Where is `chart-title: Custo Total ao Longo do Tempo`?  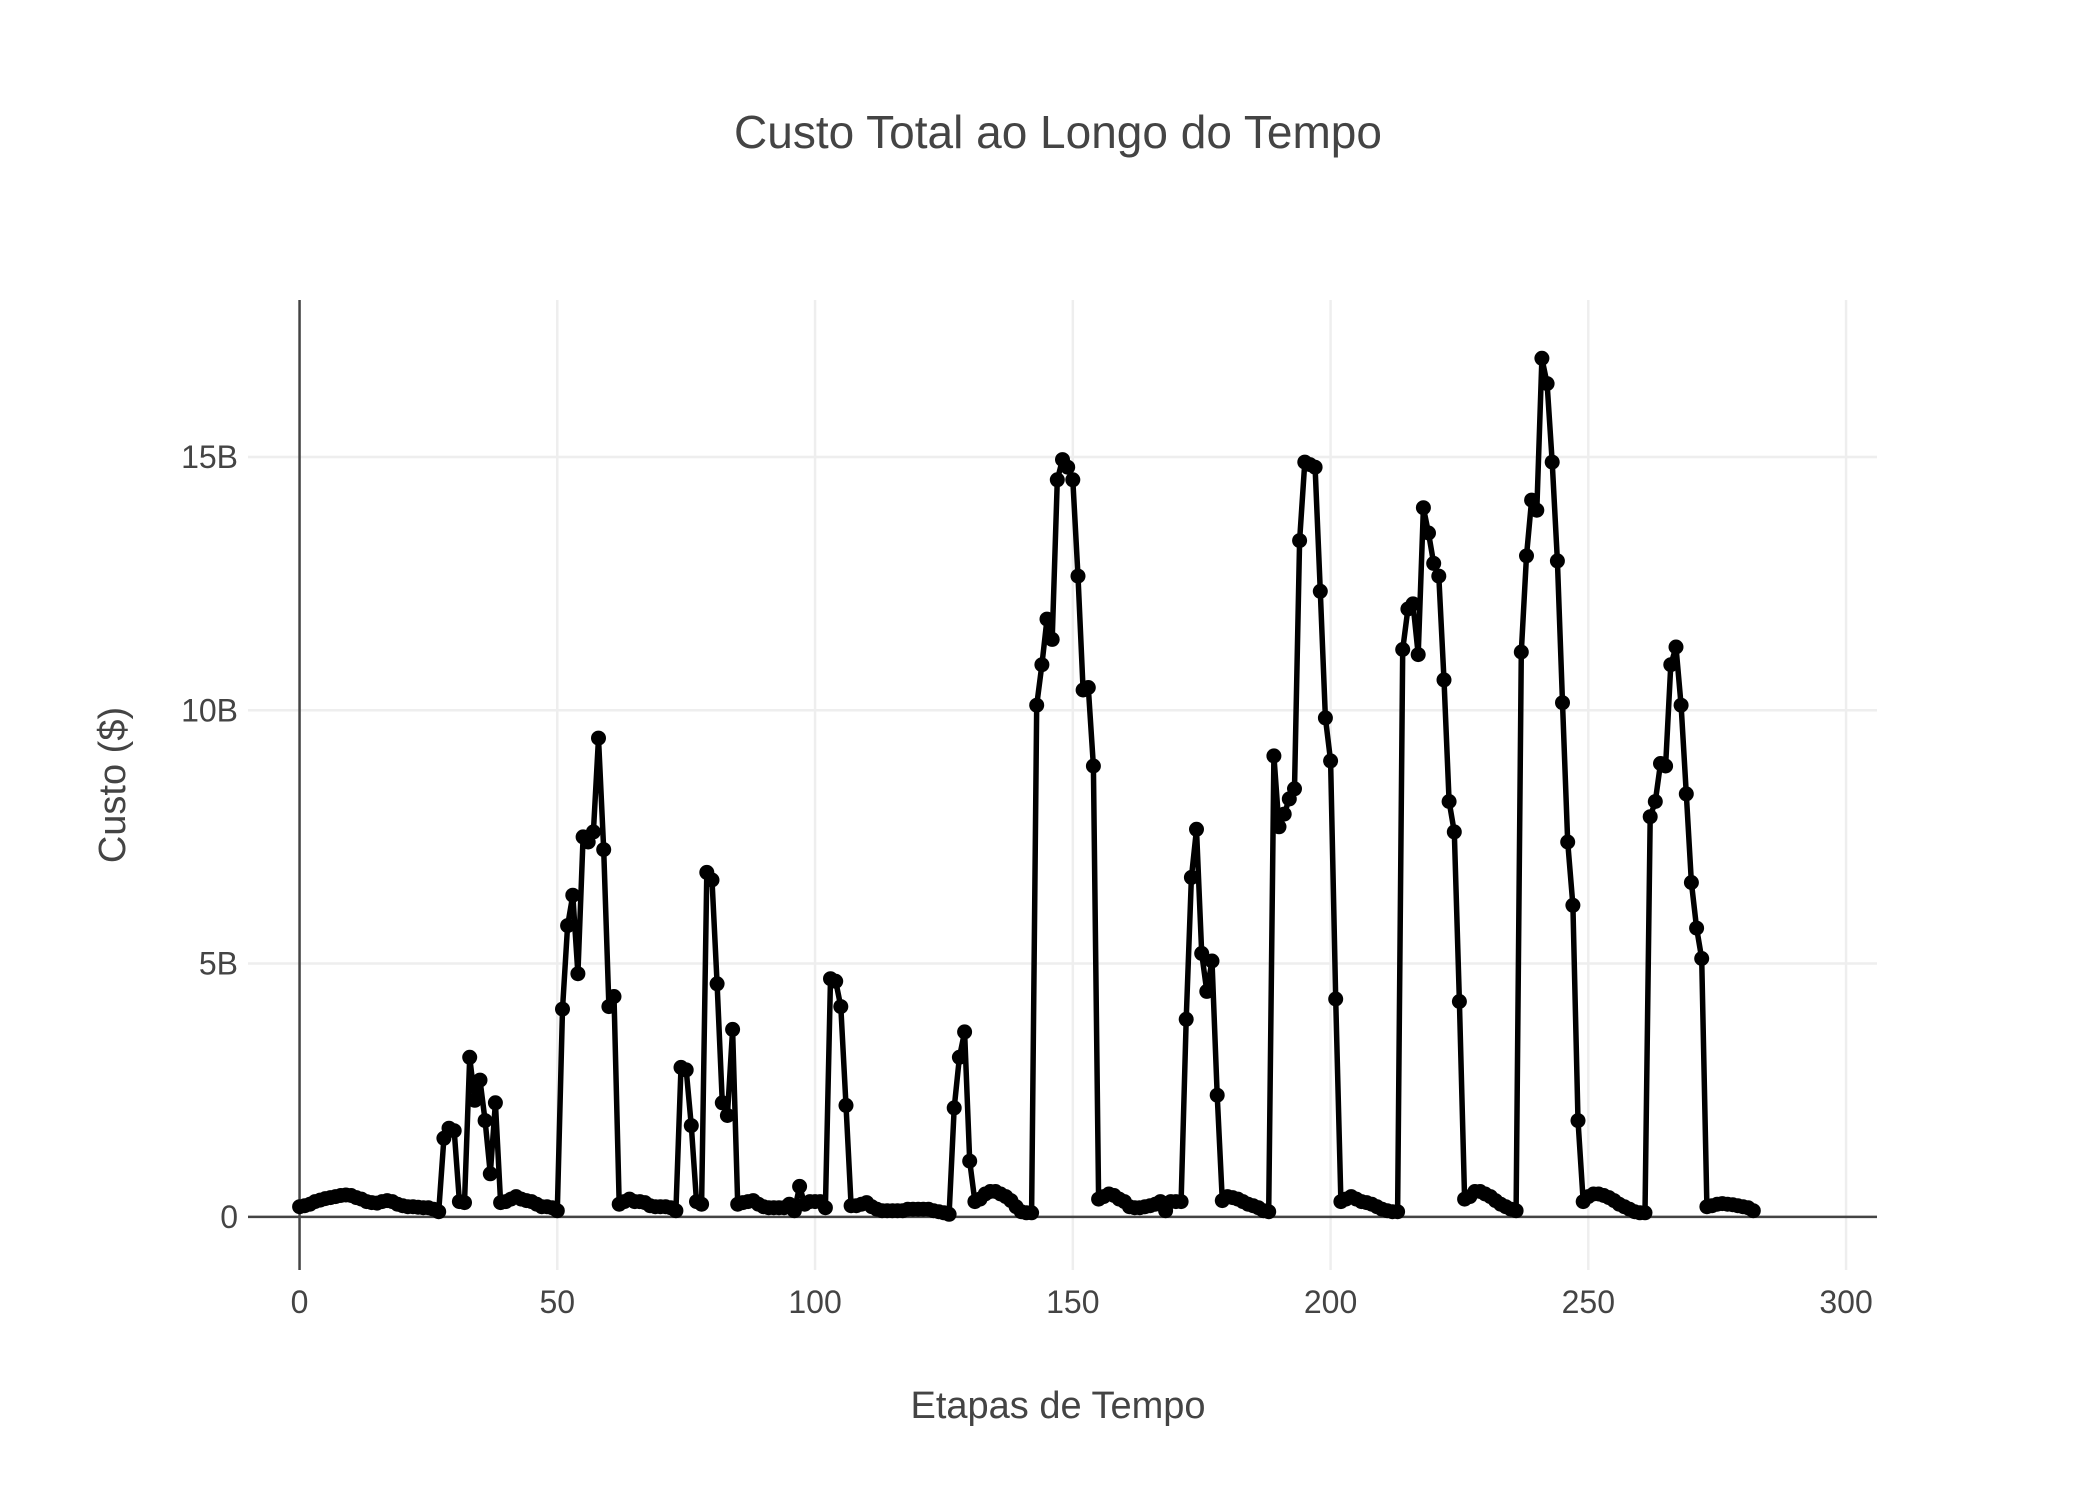
chart-title: Custo Total ao Longo do Tempo is located at coordinates (1058, 132).